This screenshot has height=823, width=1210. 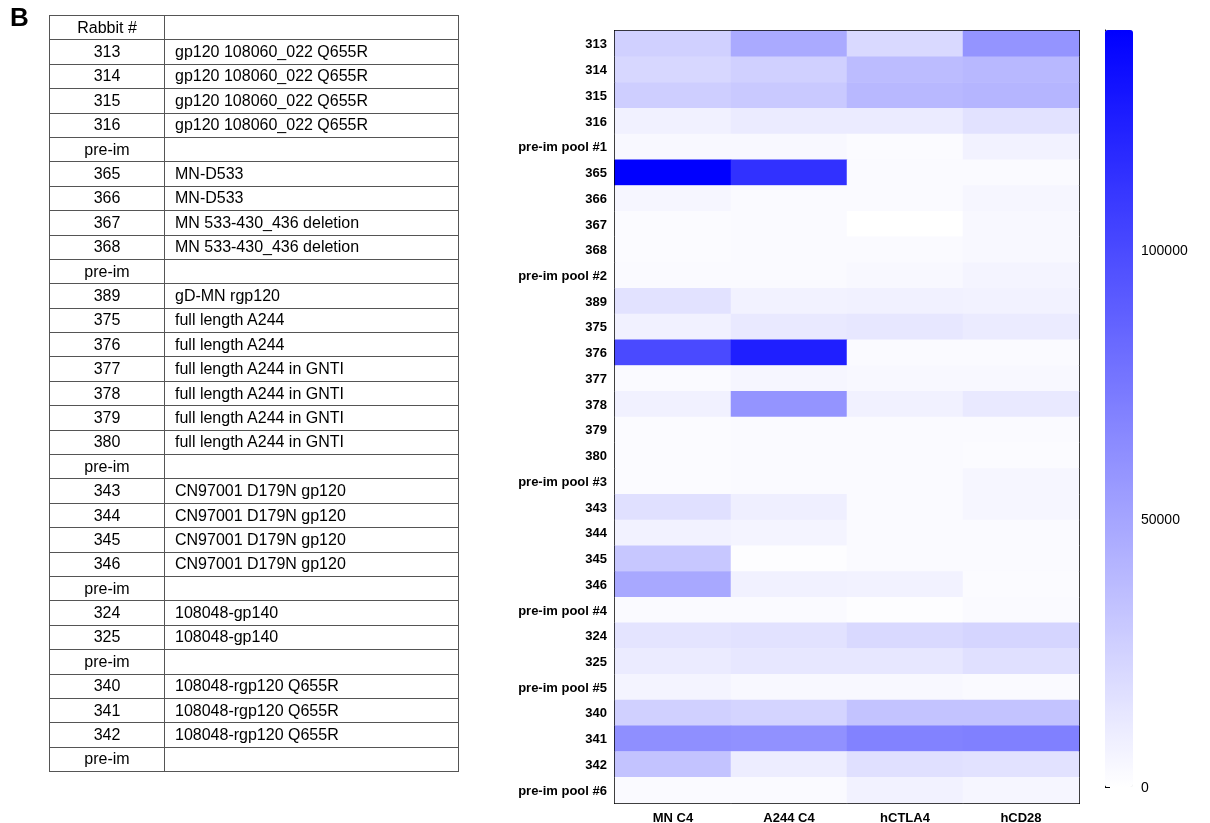 I want to click on y-tick-label: pre-im pool #1, so click(x=562, y=147).